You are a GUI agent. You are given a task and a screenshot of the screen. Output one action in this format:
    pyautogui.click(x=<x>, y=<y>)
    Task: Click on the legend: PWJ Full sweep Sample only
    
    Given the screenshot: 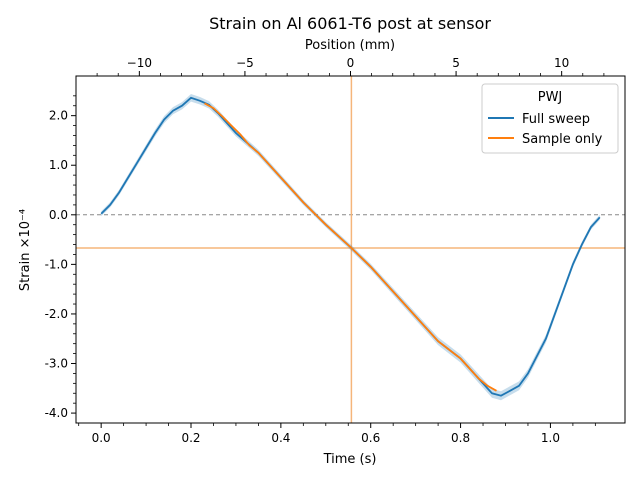 What is the action you would take?
    pyautogui.click(x=550, y=118)
    